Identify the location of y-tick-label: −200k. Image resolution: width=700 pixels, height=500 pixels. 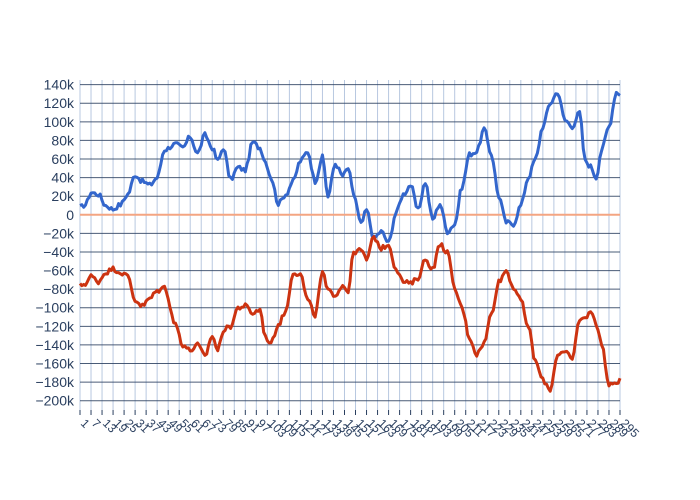
(55, 401).